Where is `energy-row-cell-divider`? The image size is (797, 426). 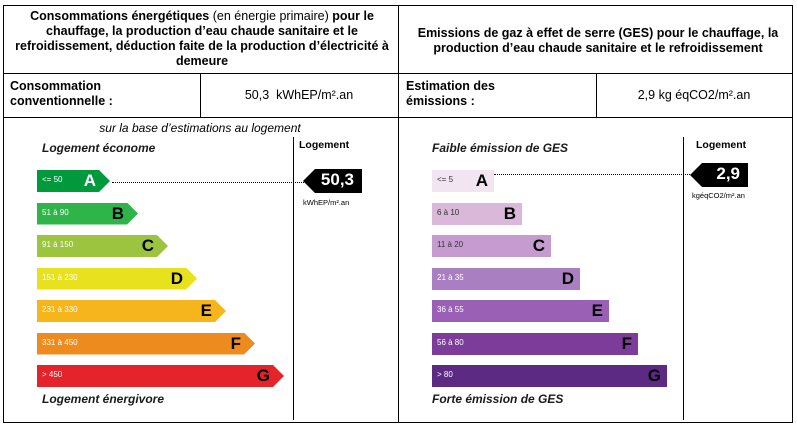 energy-row-cell-divider is located at coordinates (200, 95).